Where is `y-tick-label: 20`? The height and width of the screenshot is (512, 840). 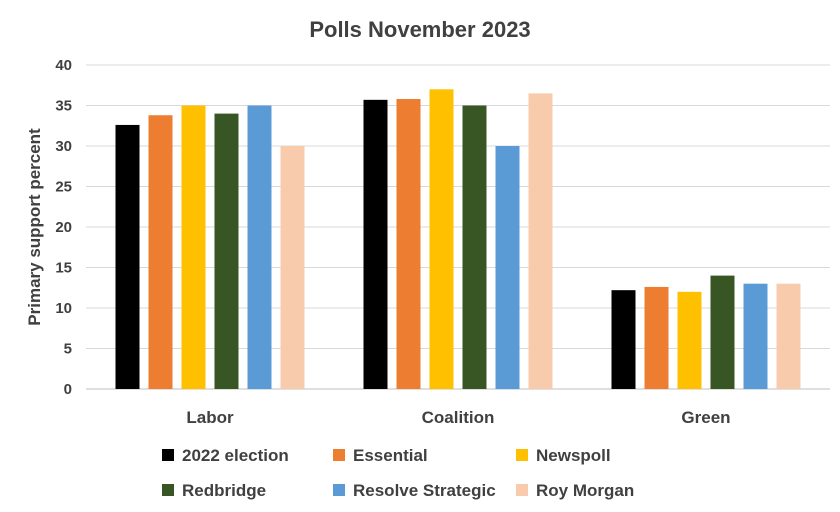
y-tick-label: 20 is located at coordinates (63, 227).